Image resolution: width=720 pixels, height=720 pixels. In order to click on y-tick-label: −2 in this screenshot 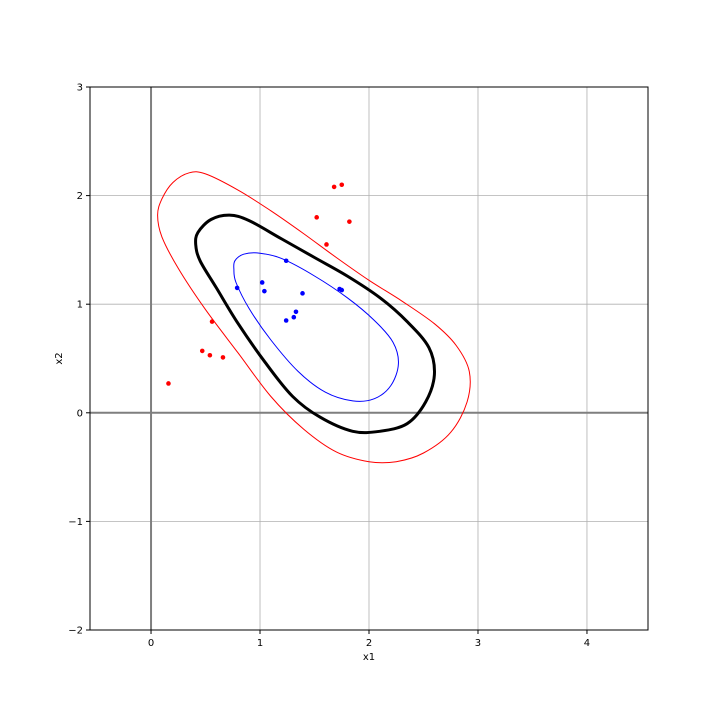, I will do `click(75, 631)`.